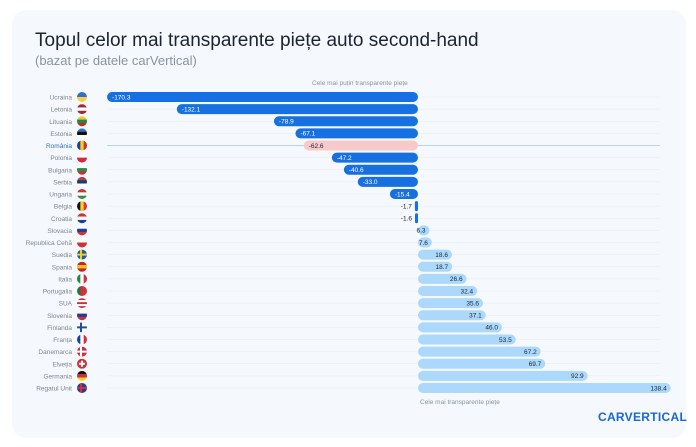 The image size is (696, 447). Describe the element at coordinates (57, 376) in the screenshot. I see `category-label: Germania` at that location.